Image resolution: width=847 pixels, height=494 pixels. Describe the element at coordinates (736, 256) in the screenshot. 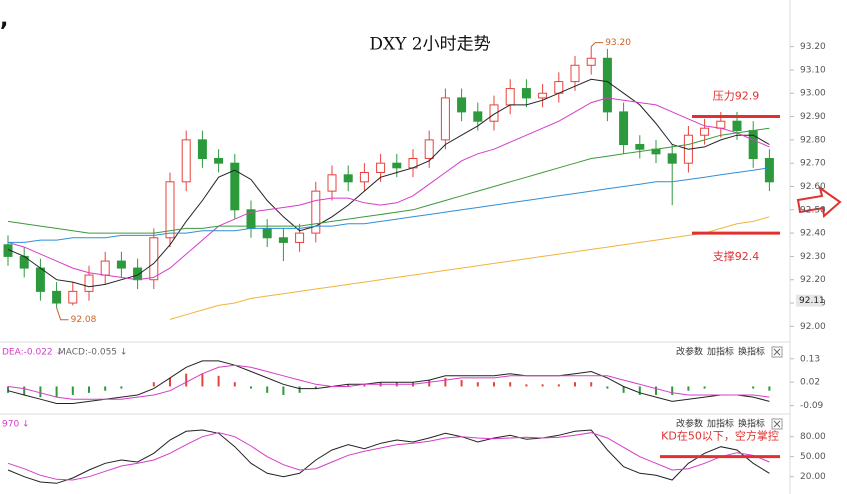

I see `level-label: 支撑92.4` at that location.